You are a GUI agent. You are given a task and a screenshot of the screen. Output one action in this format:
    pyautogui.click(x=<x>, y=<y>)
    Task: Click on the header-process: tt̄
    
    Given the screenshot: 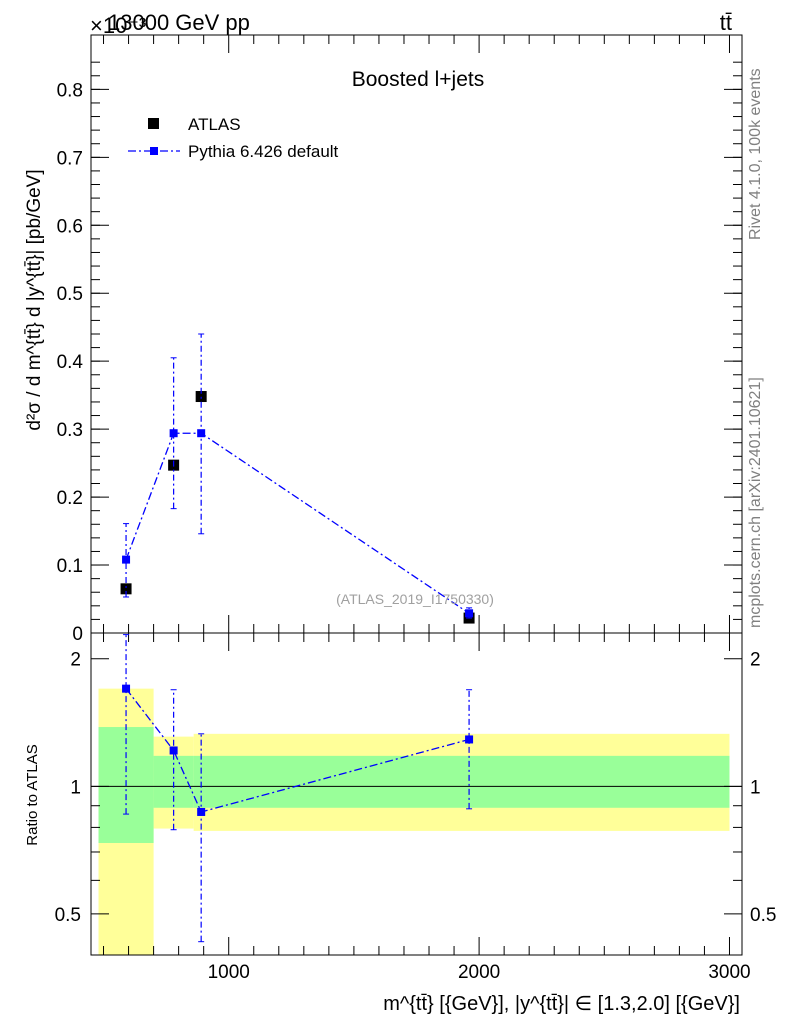 What is the action you would take?
    pyautogui.click(x=726, y=22)
    